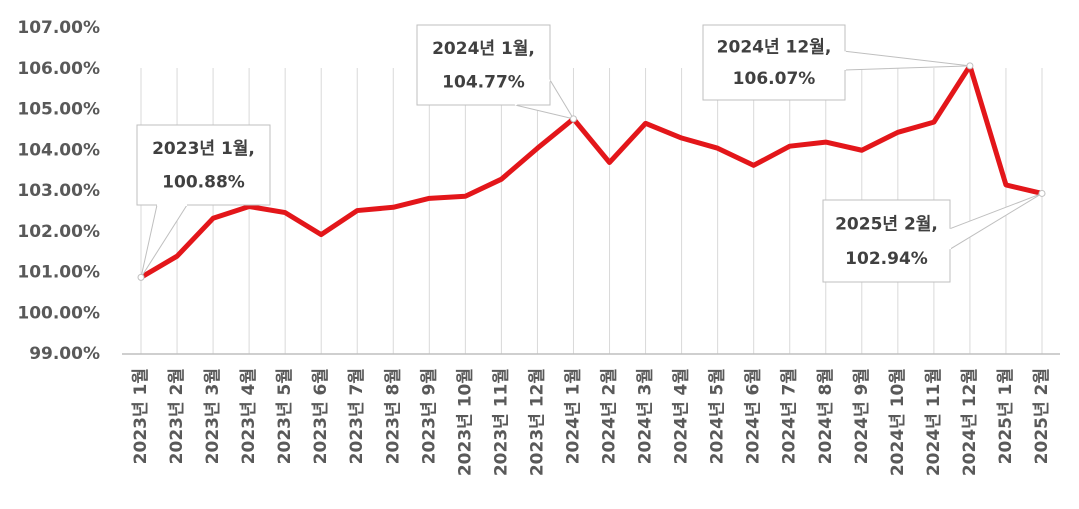 Image resolution: width=1079 pixels, height=509 pixels. I want to click on x-tick-label: 2023년 8월, so click(393, 416).